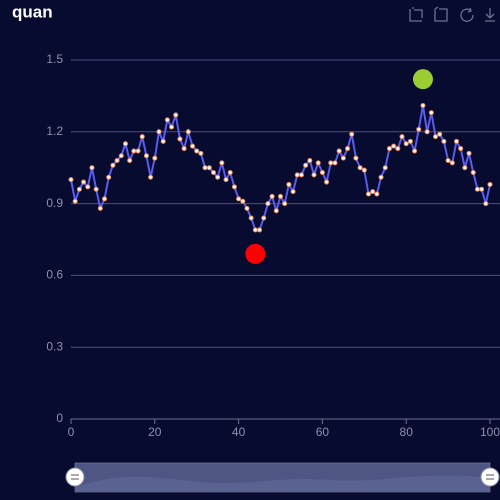  Describe the element at coordinates (155, 432) in the screenshot. I see `x-tick-label: 20` at that location.